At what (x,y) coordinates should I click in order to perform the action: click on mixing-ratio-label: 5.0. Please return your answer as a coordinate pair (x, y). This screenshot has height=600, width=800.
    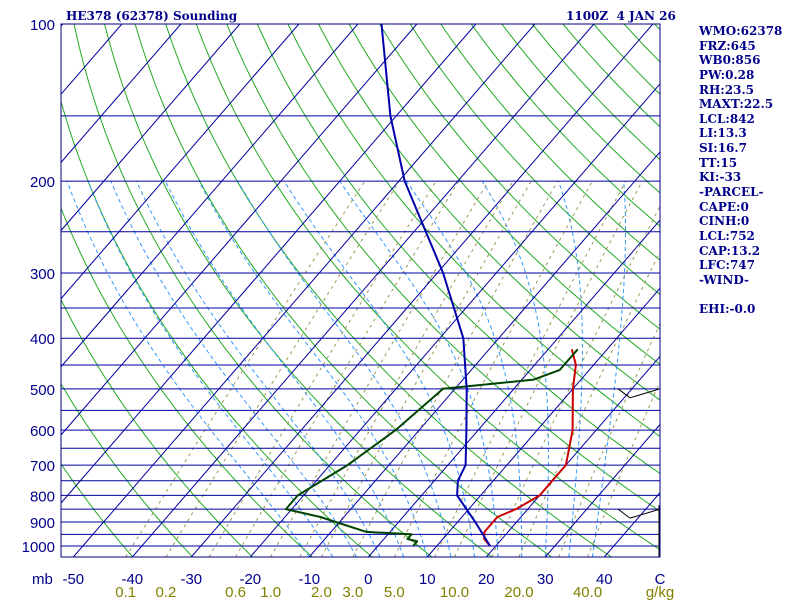
    Looking at the image, I should click on (394, 592).